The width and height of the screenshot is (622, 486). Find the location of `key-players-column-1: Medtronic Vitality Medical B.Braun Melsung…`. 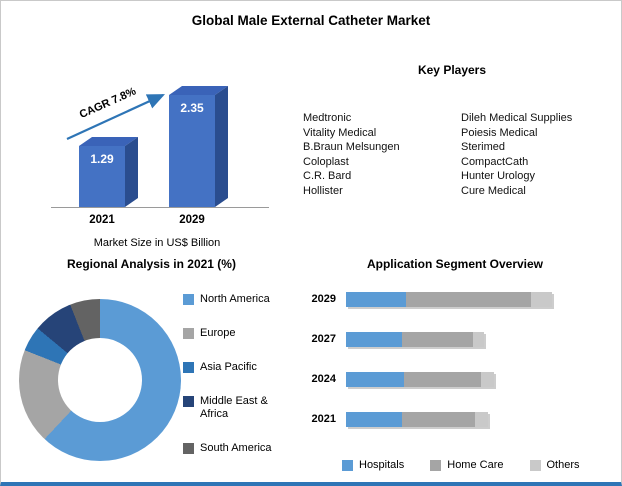

key-players-column-1: Medtronic Vitality Medical B.Braun Melsung… is located at coordinates (382, 154).